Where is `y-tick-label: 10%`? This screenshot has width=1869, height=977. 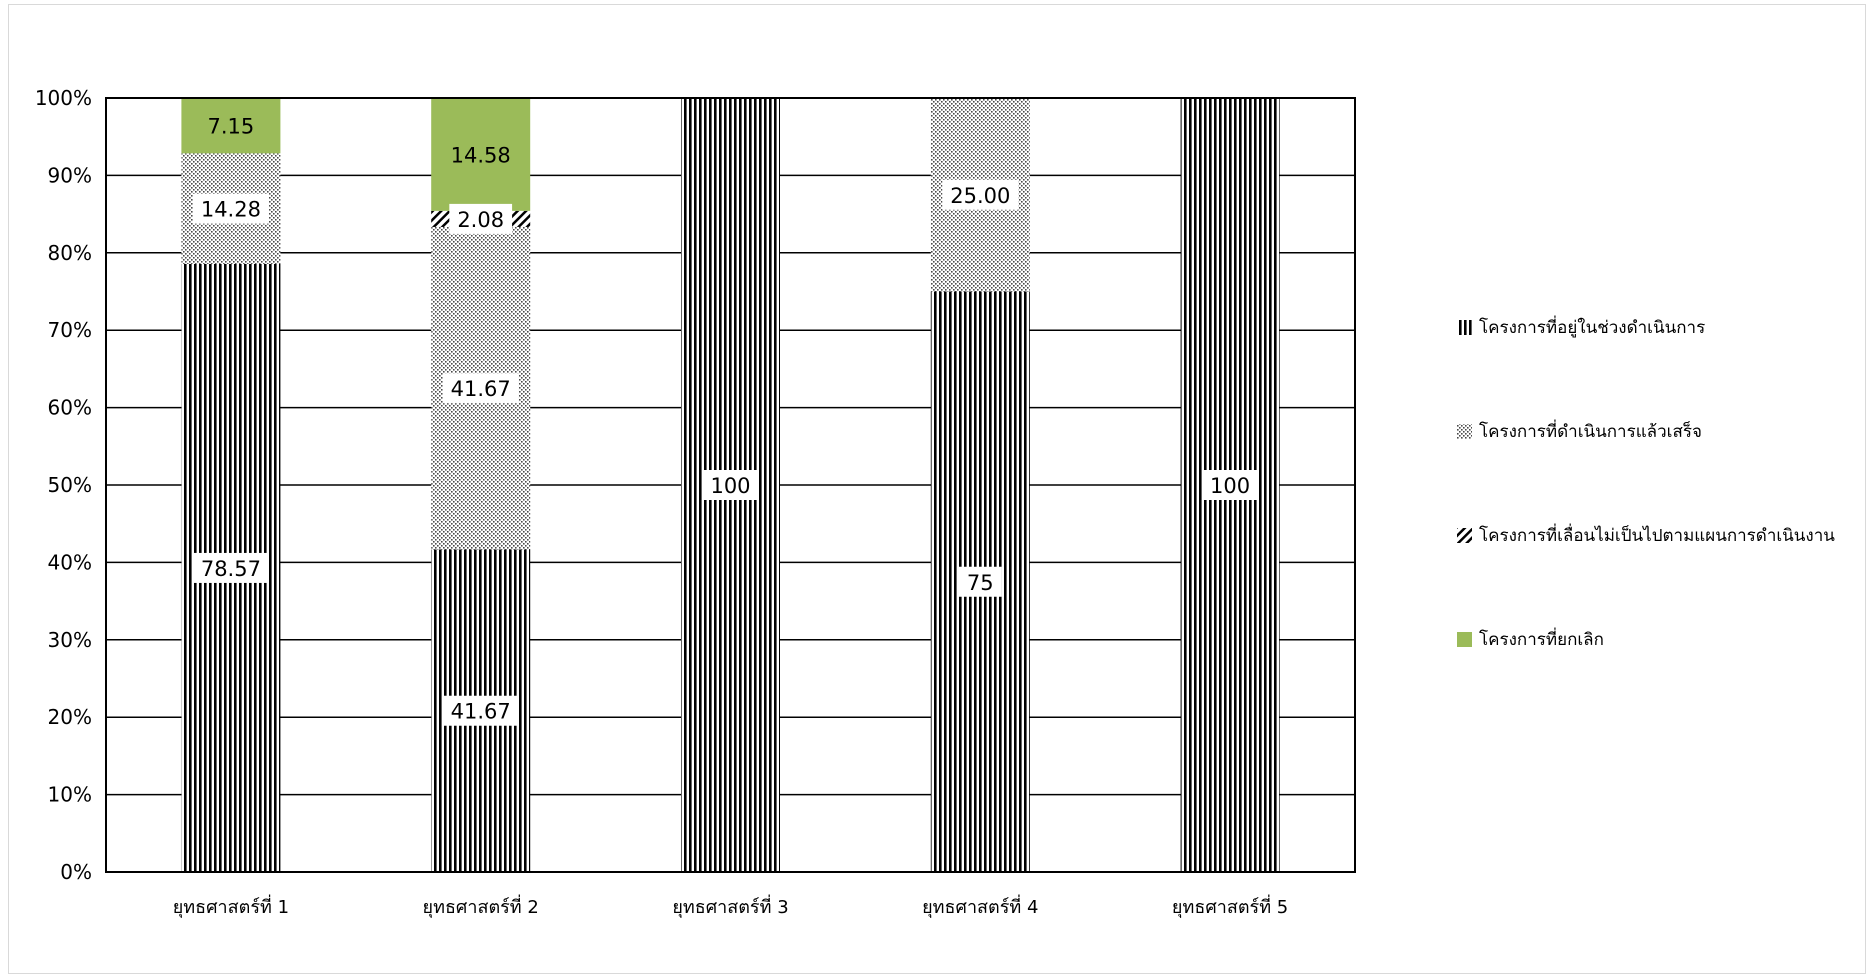
y-tick-label: 10% is located at coordinates (70, 795).